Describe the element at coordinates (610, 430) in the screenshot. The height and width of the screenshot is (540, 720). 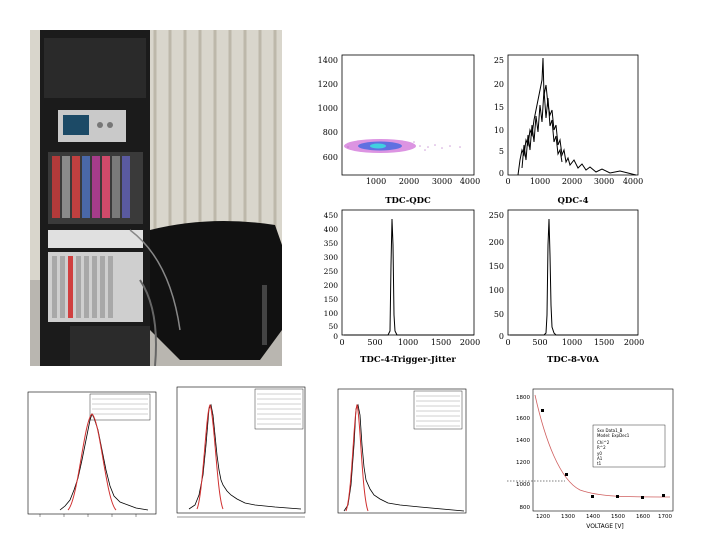
I see `svg-text: Sxx Data1_B` at that location.